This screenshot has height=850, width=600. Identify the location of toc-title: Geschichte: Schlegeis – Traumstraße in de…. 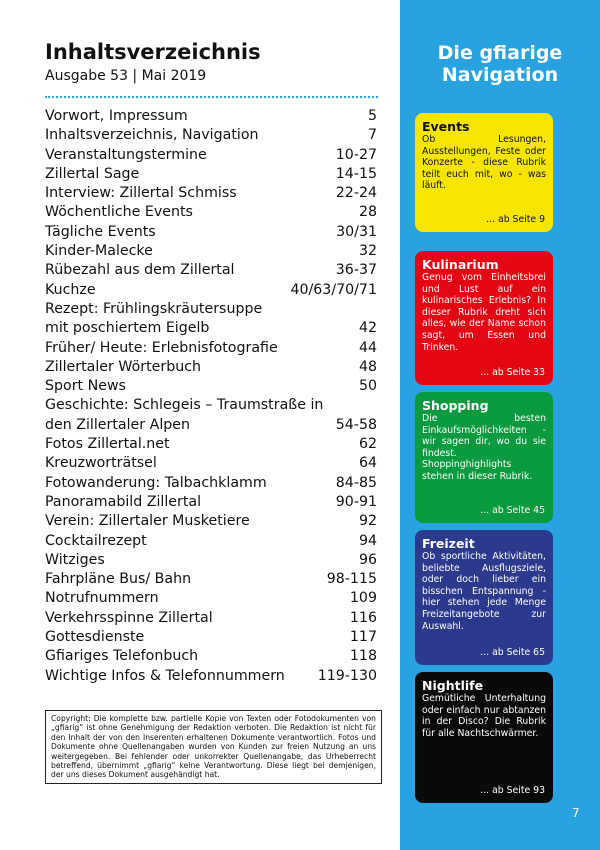
(184, 415).